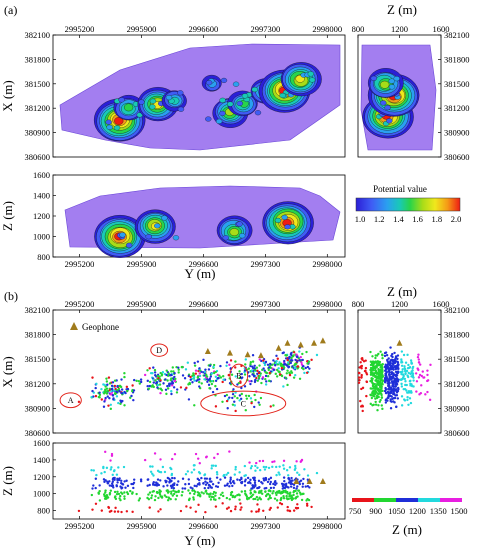  What do you see at coordinates (407, 529) in the screenshot?
I see `depth-colorbar-label: Z (m)` at bounding box center [407, 529].